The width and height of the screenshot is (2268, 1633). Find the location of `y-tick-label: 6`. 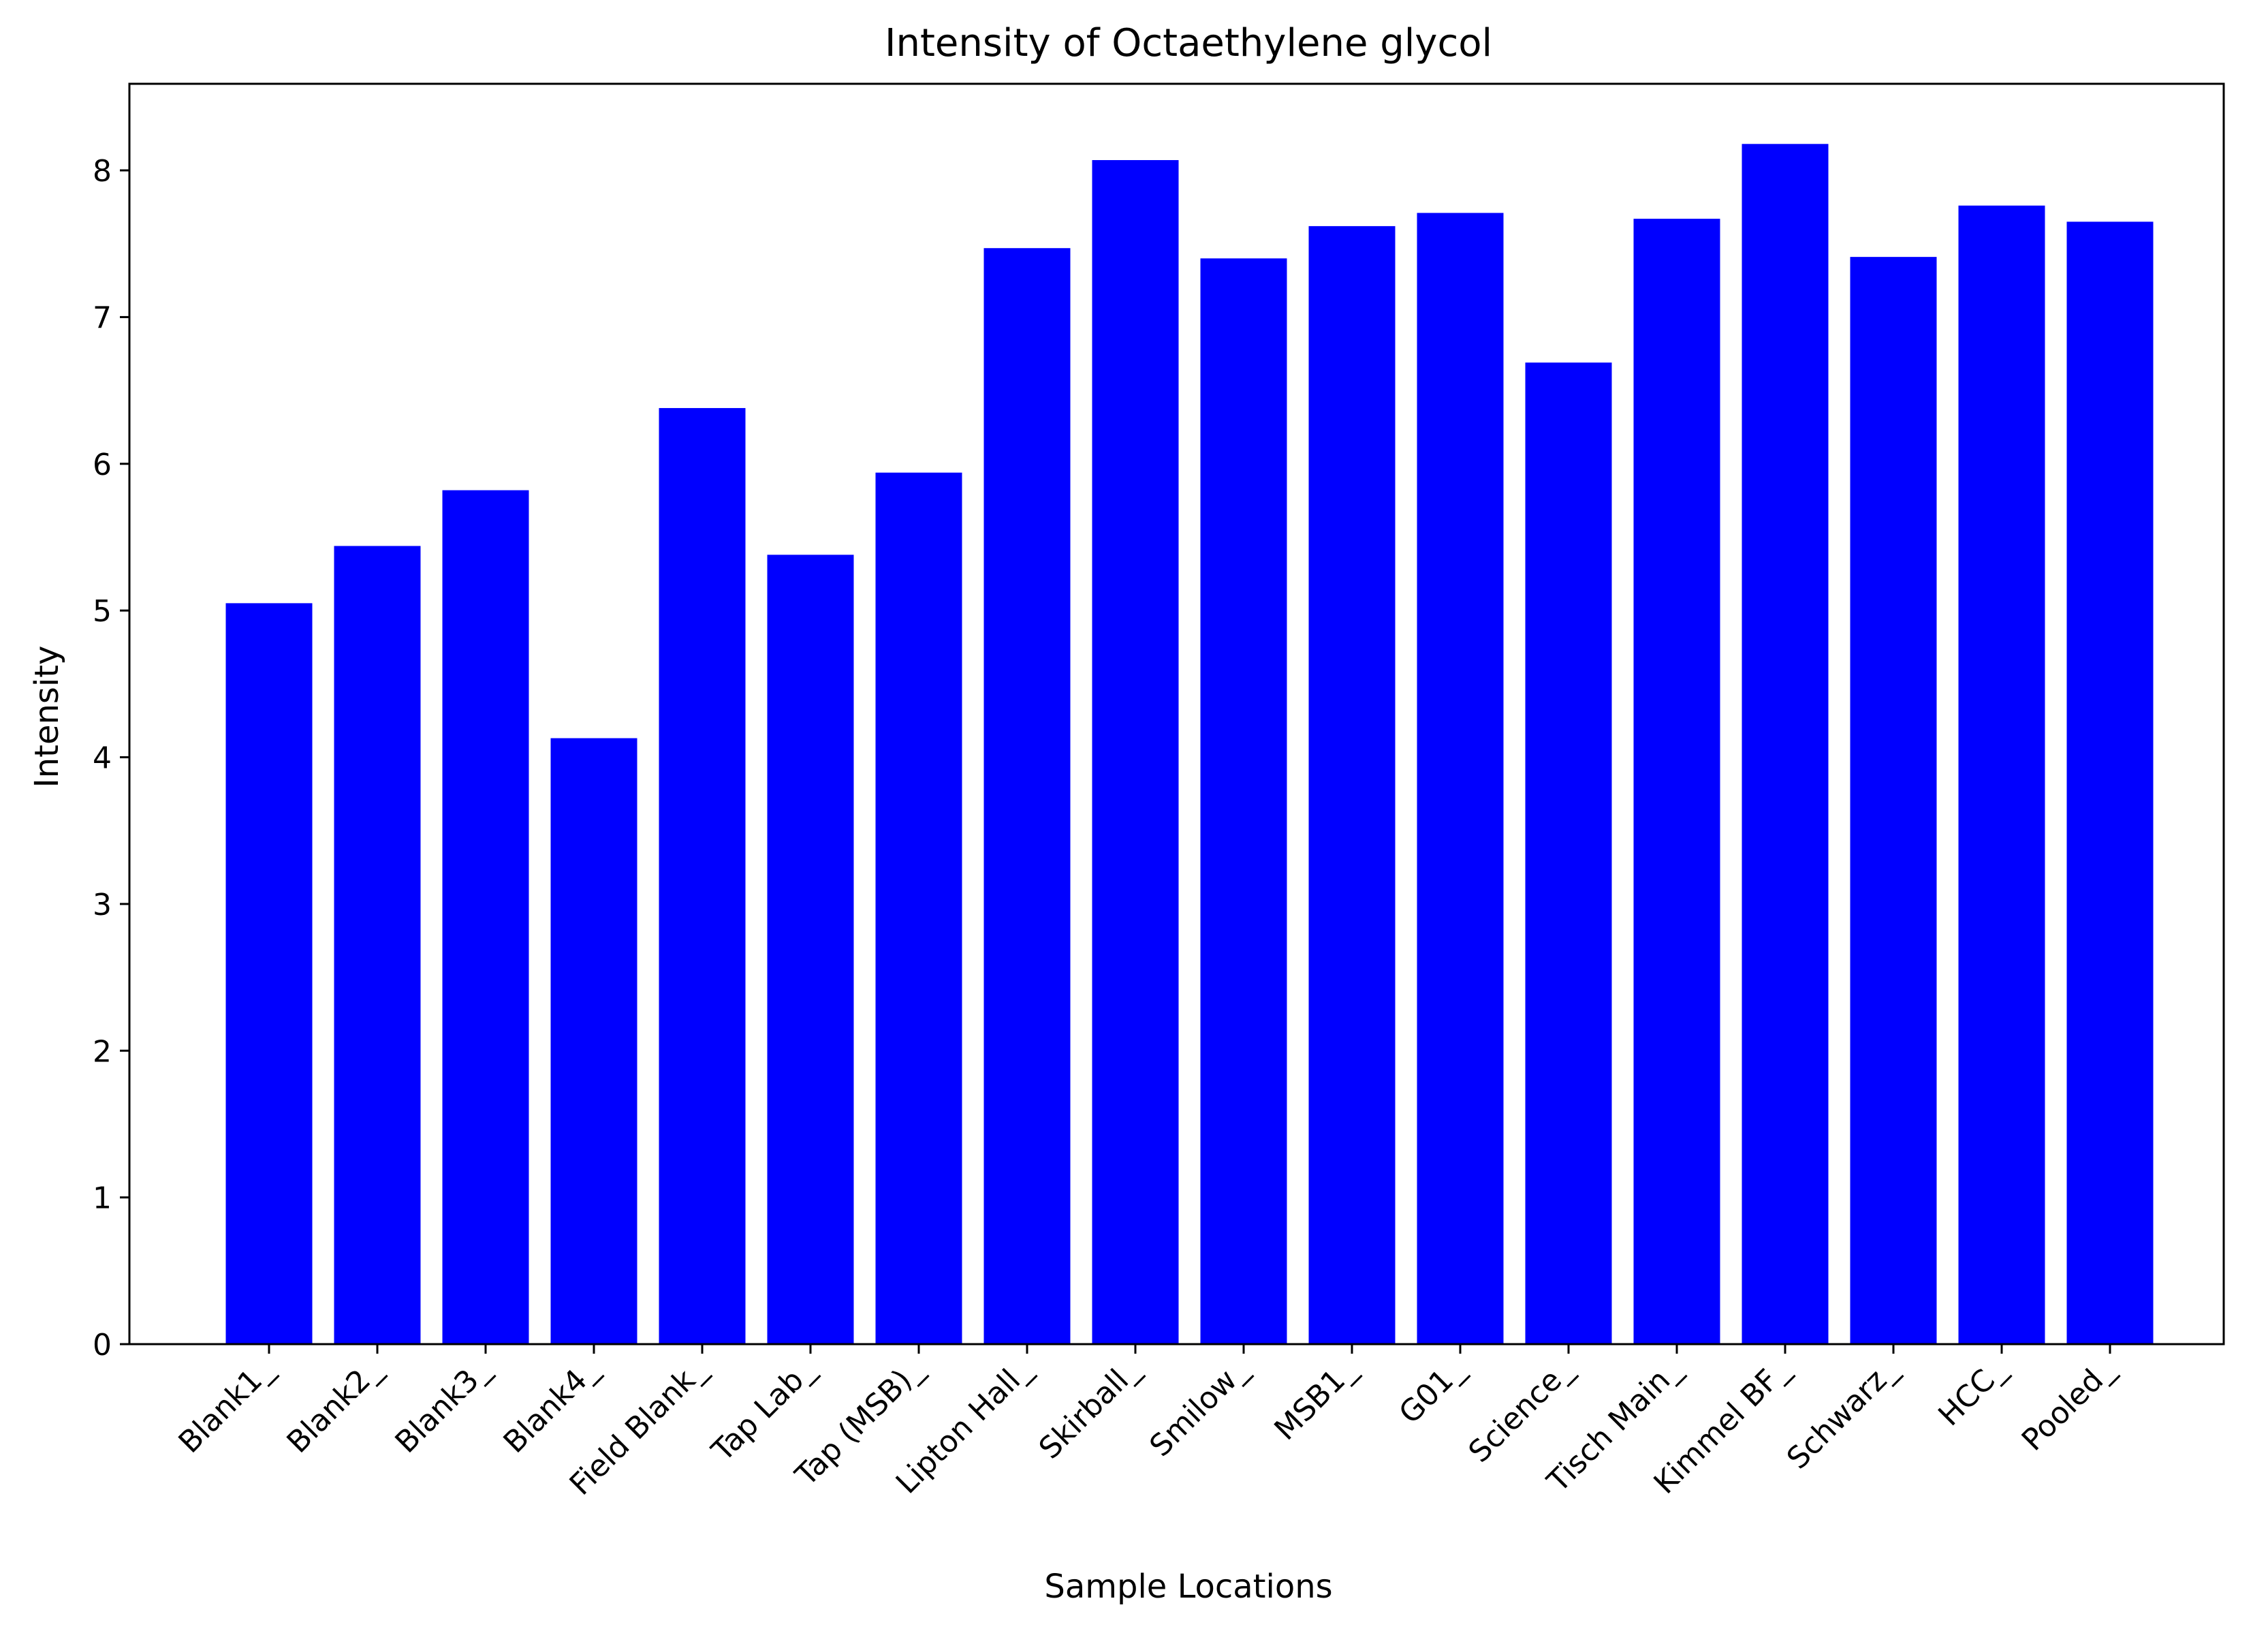

y-tick-label: 6 is located at coordinates (102, 465).